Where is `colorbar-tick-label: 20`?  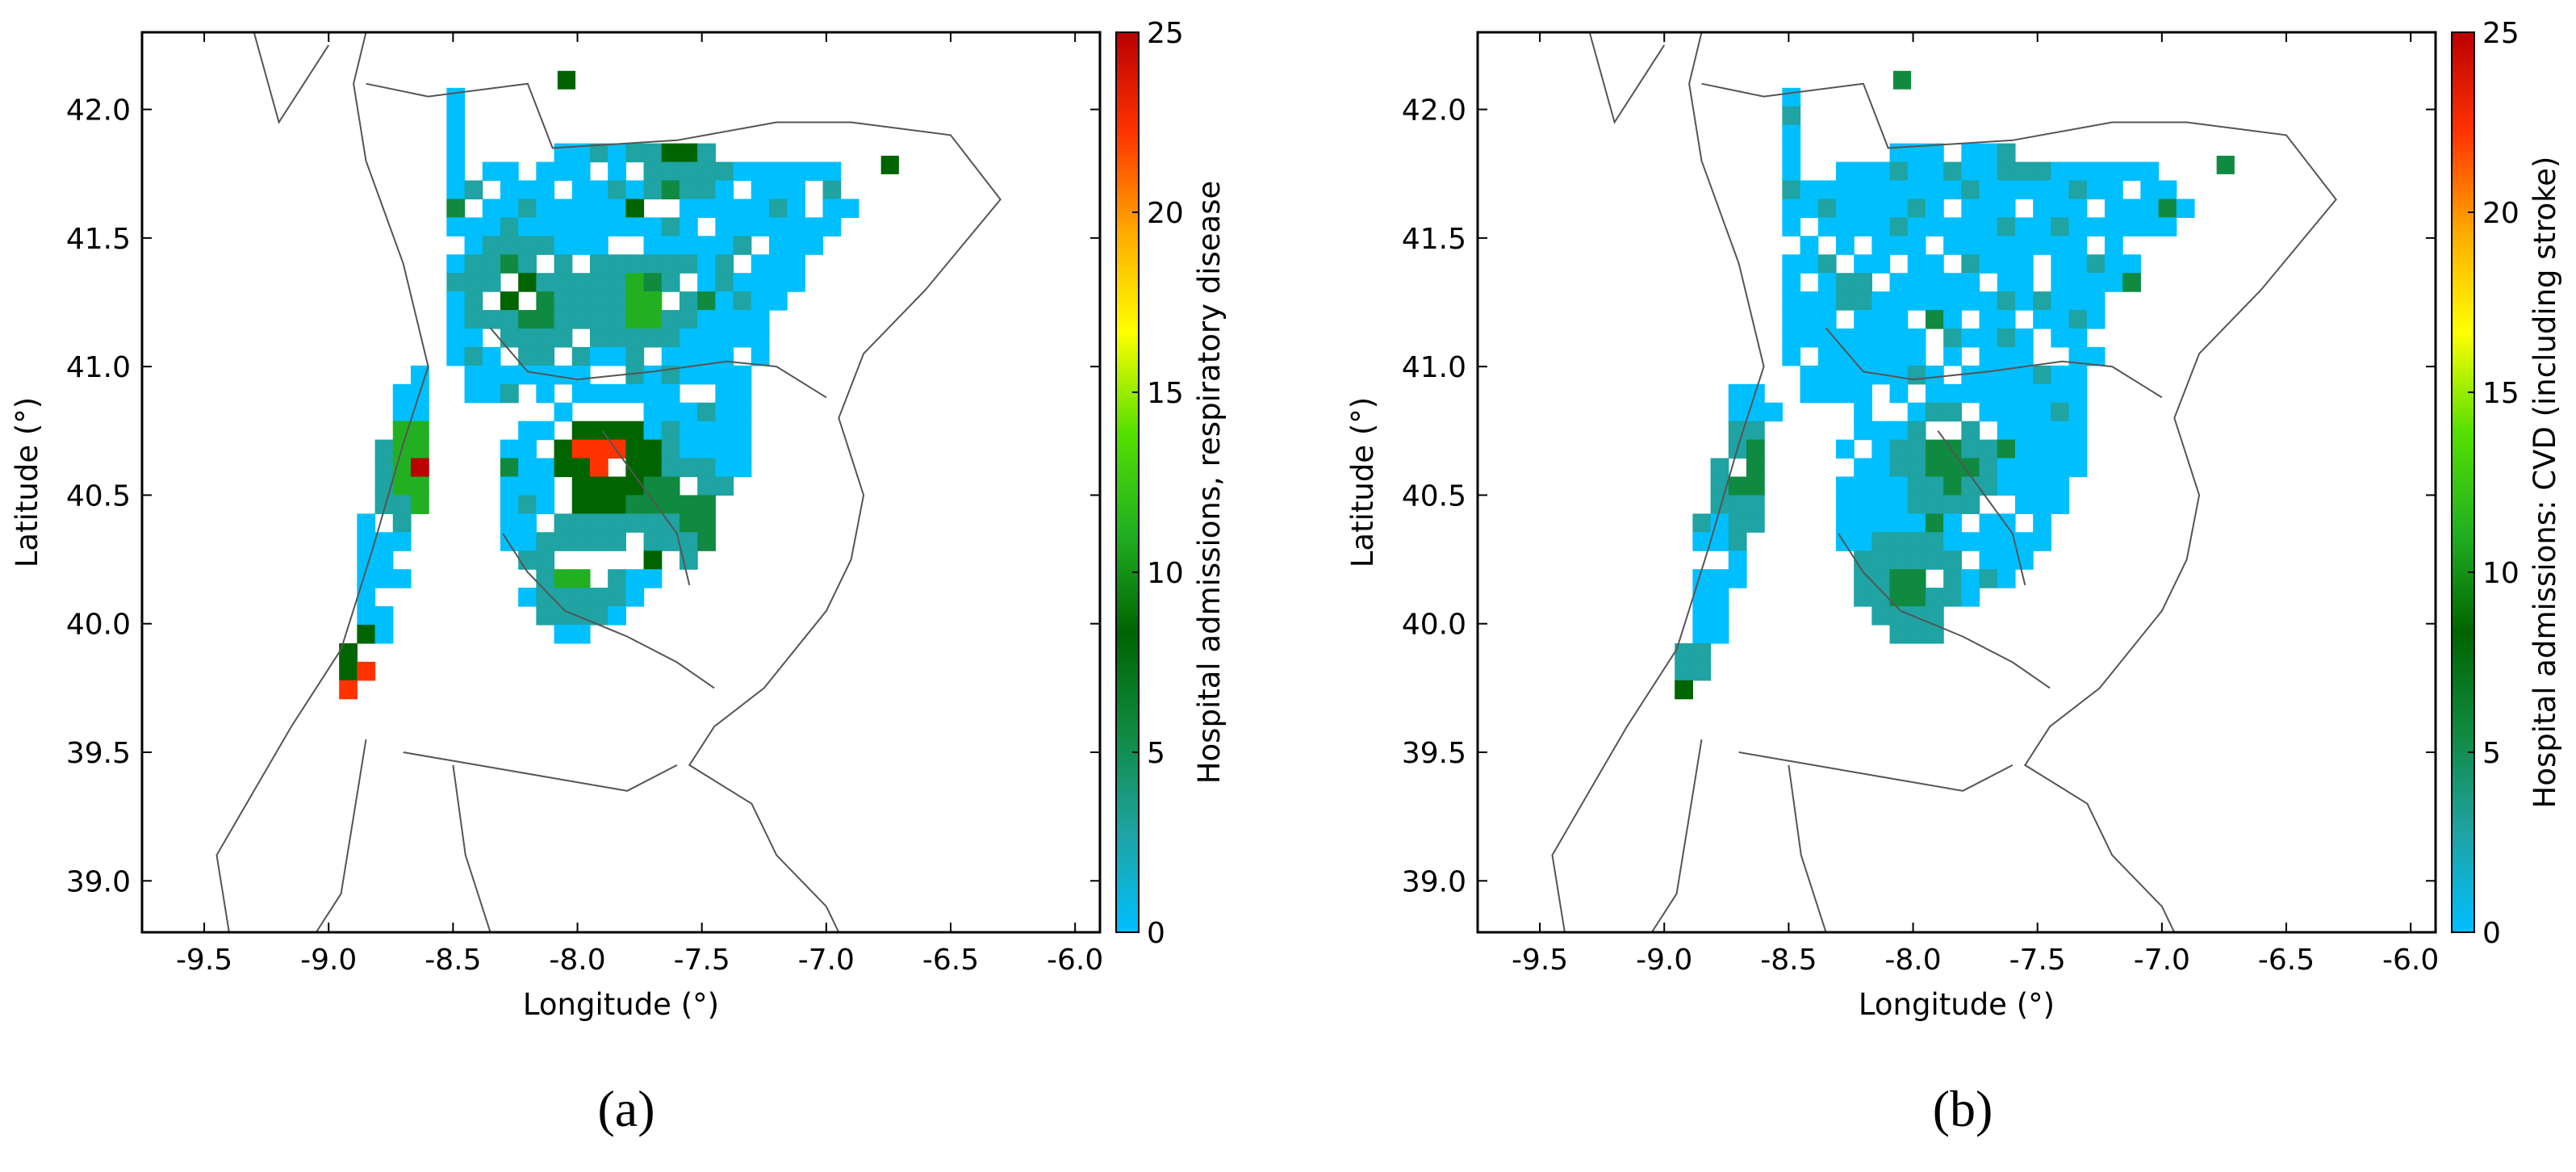
colorbar-tick-label: 20 is located at coordinates (1165, 214).